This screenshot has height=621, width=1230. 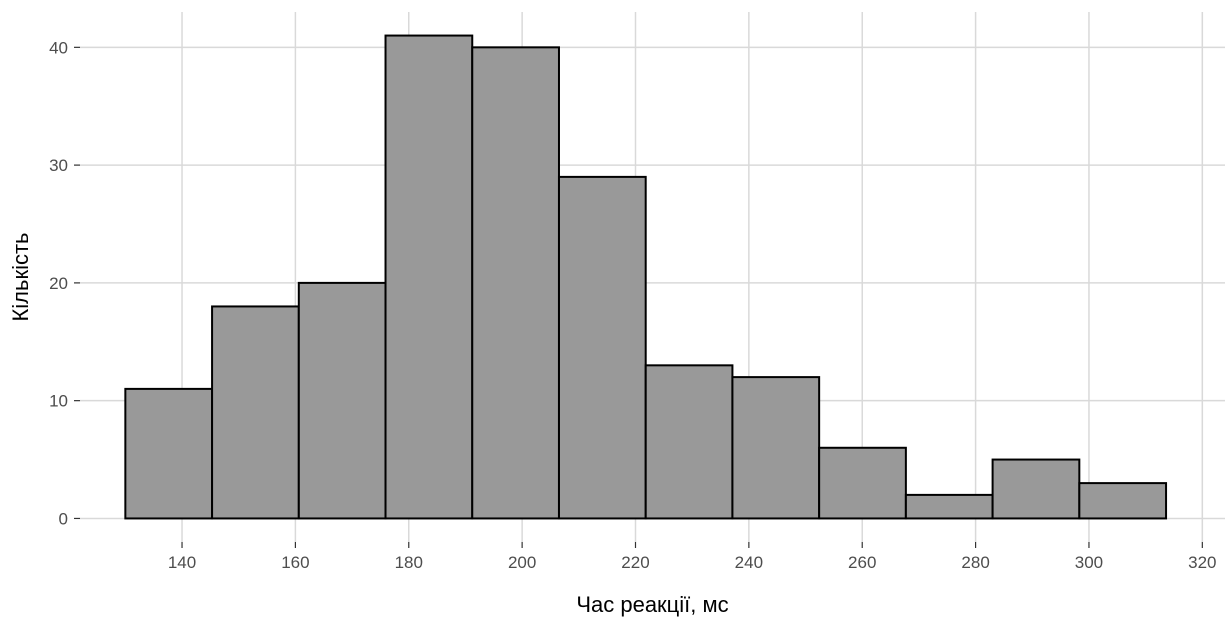 What do you see at coordinates (182, 562) in the screenshot?
I see `x-tick-label: 140` at bounding box center [182, 562].